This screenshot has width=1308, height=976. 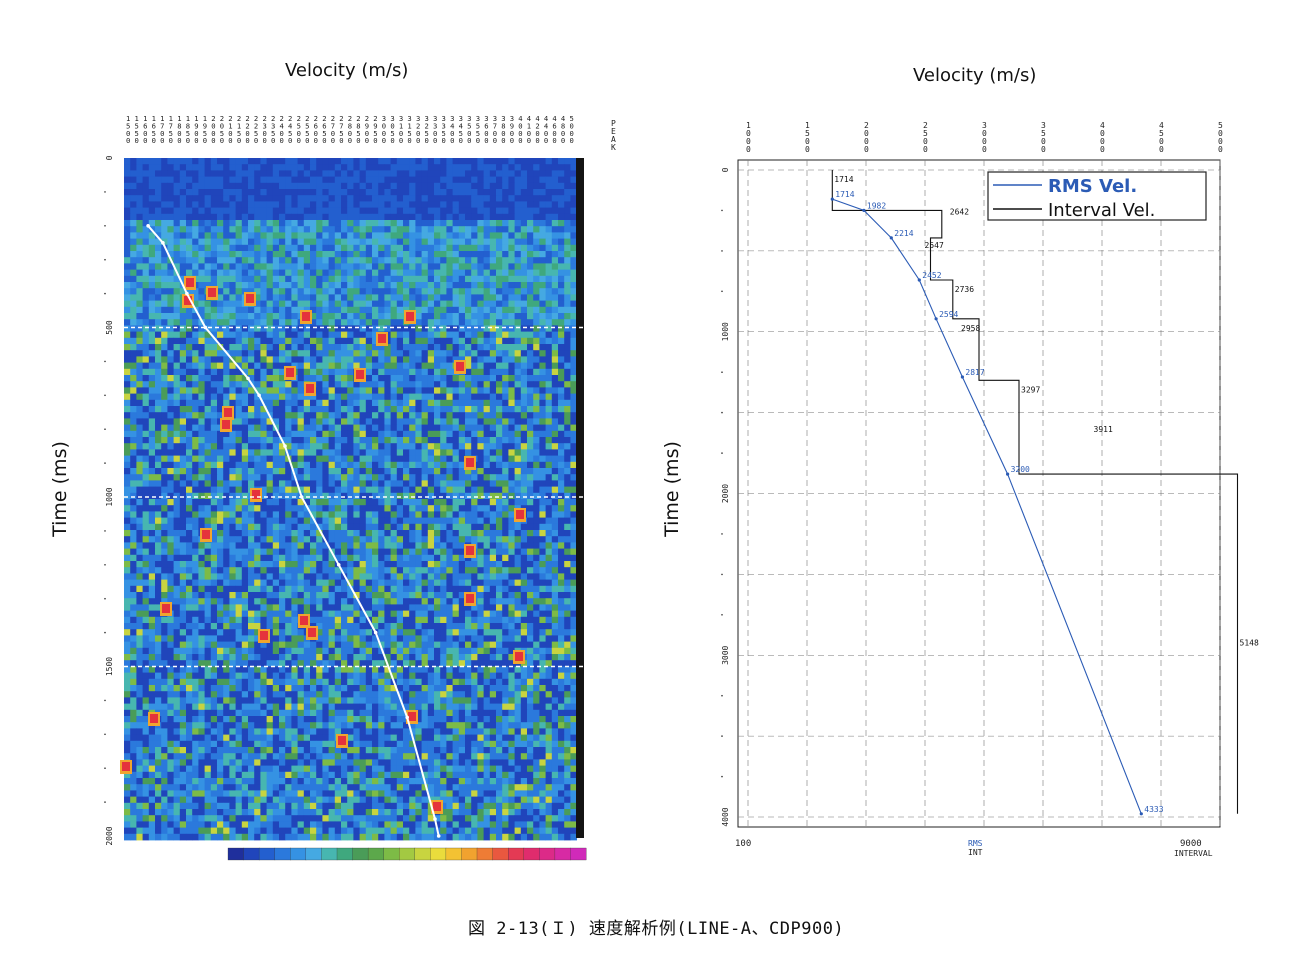 What do you see at coordinates (1020, 469) in the screenshot?
I see `rms-velocity-label: 3200` at bounding box center [1020, 469].